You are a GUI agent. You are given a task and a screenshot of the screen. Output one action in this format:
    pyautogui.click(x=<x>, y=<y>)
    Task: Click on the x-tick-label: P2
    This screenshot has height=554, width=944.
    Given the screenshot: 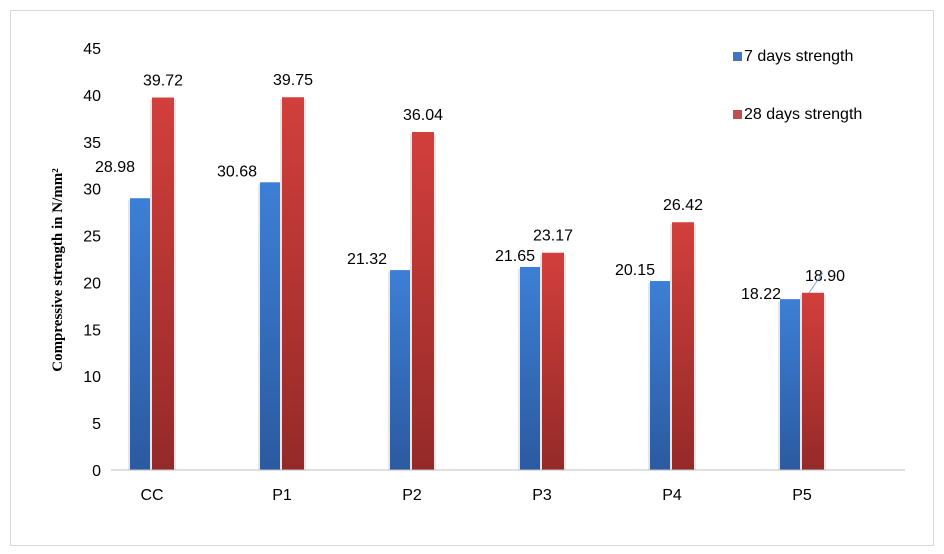 What is the action you would take?
    pyautogui.click(x=412, y=495)
    